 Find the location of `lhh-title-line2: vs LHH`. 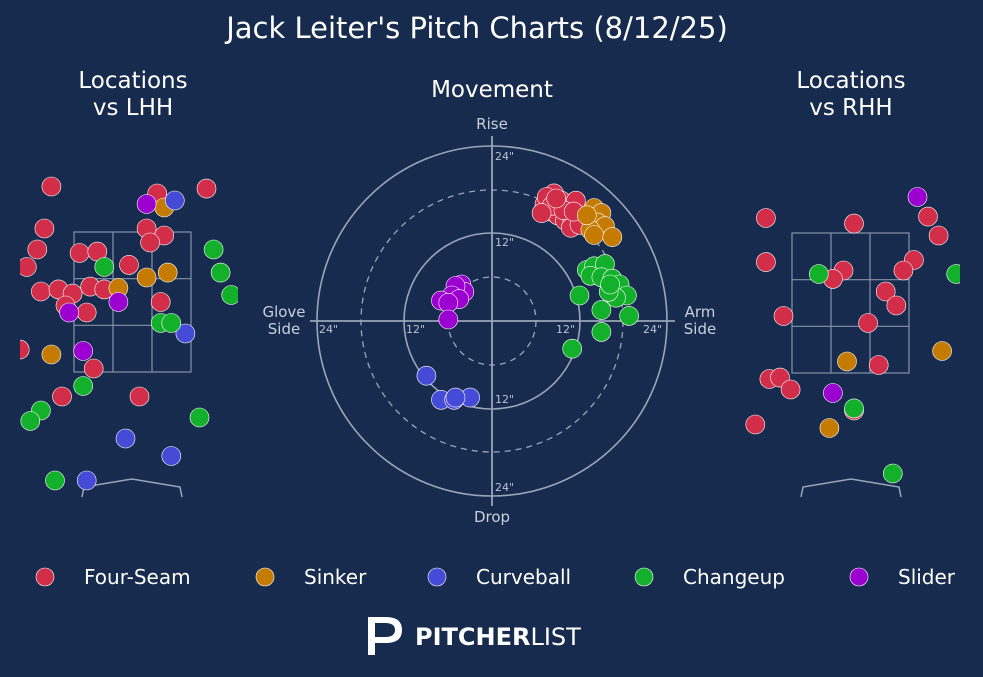

lhh-title-line2: vs LHH is located at coordinates (133, 108).